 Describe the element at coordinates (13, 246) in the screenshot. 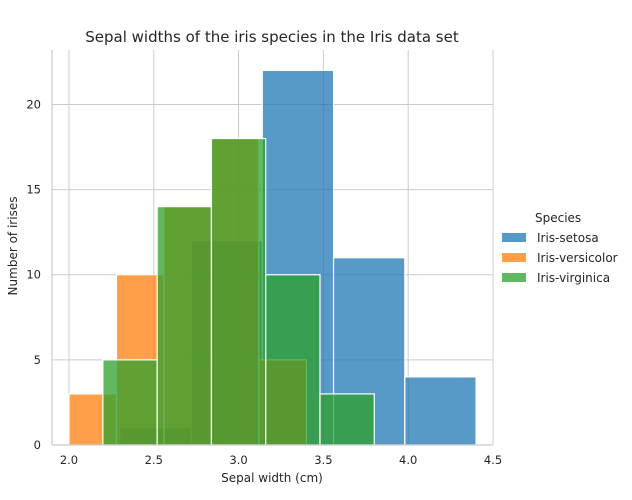

I see `y-axis-label: Number of irises` at that location.